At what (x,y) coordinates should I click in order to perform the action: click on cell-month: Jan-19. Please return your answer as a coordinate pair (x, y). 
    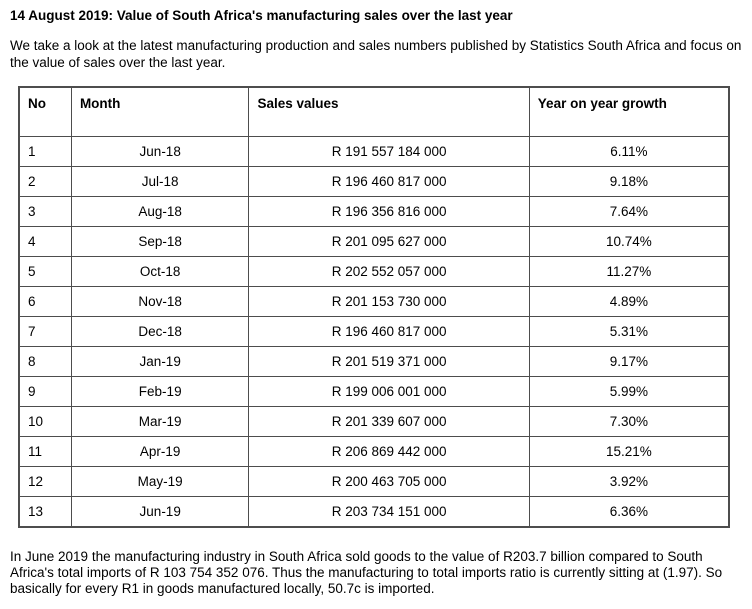
    Looking at the image, I should click on (160, 361).